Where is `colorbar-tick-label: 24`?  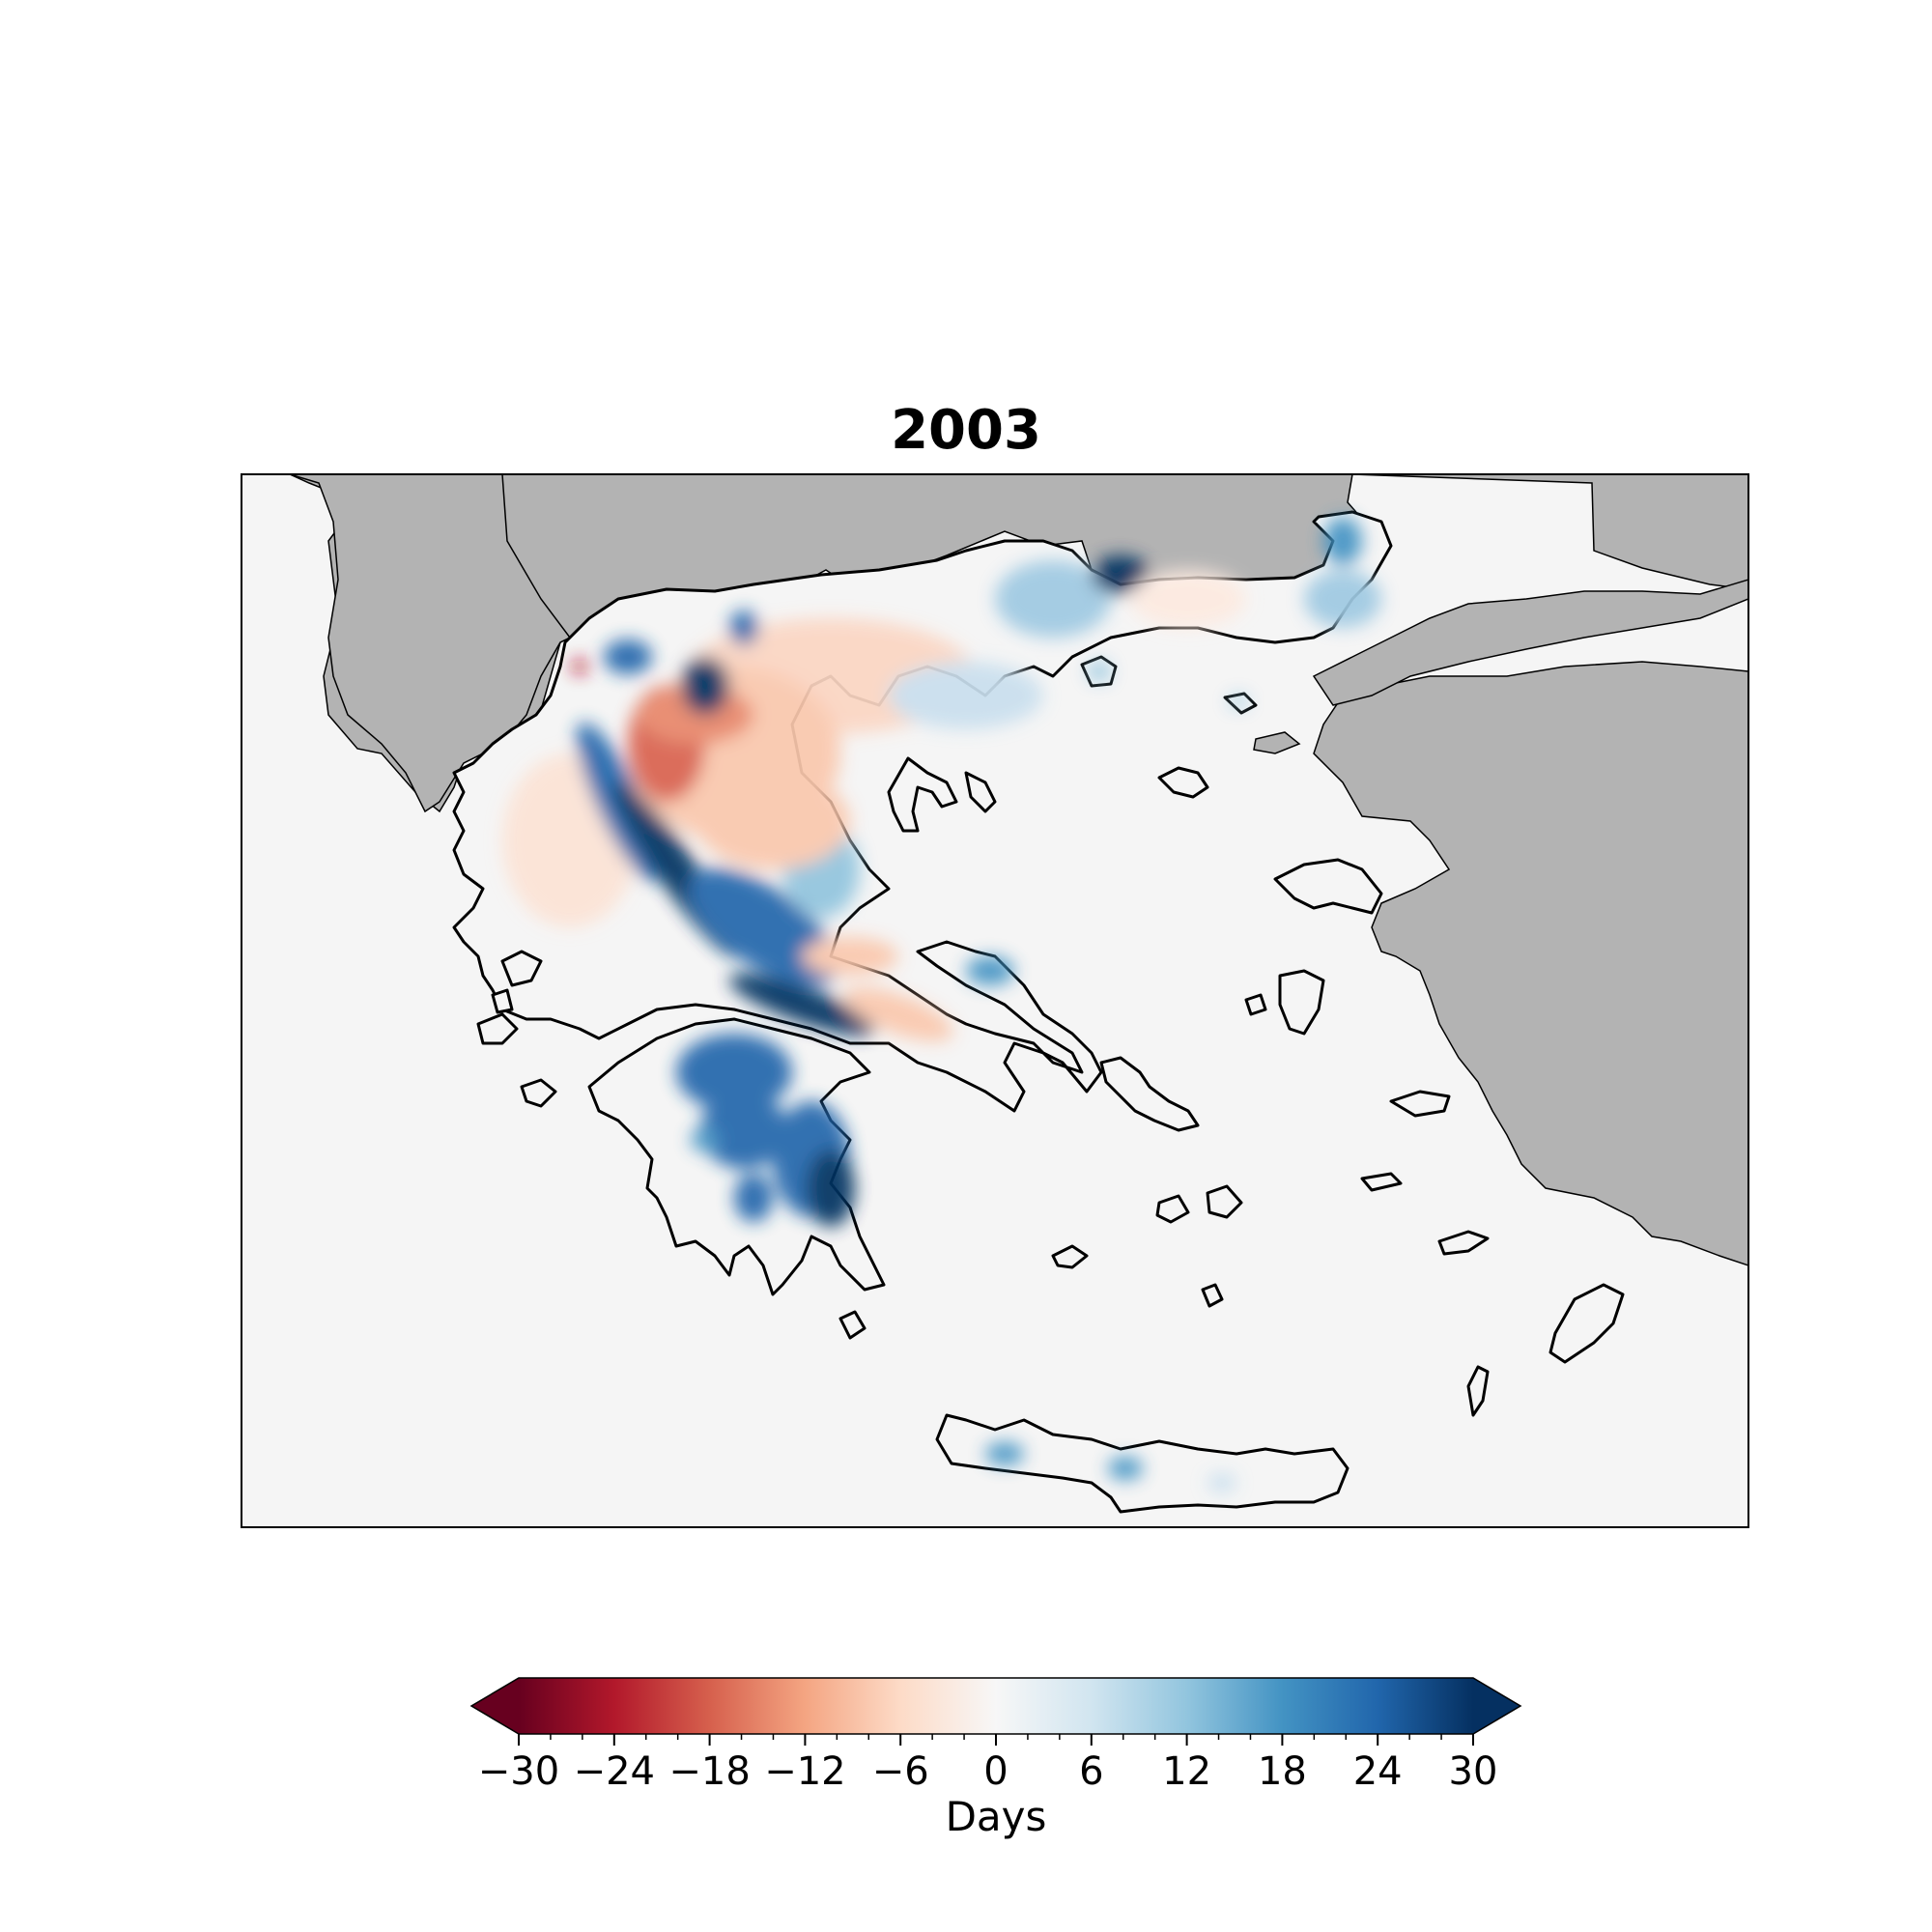 colorbar-tick-label: 24 is located at coordinates (1378, 1771).